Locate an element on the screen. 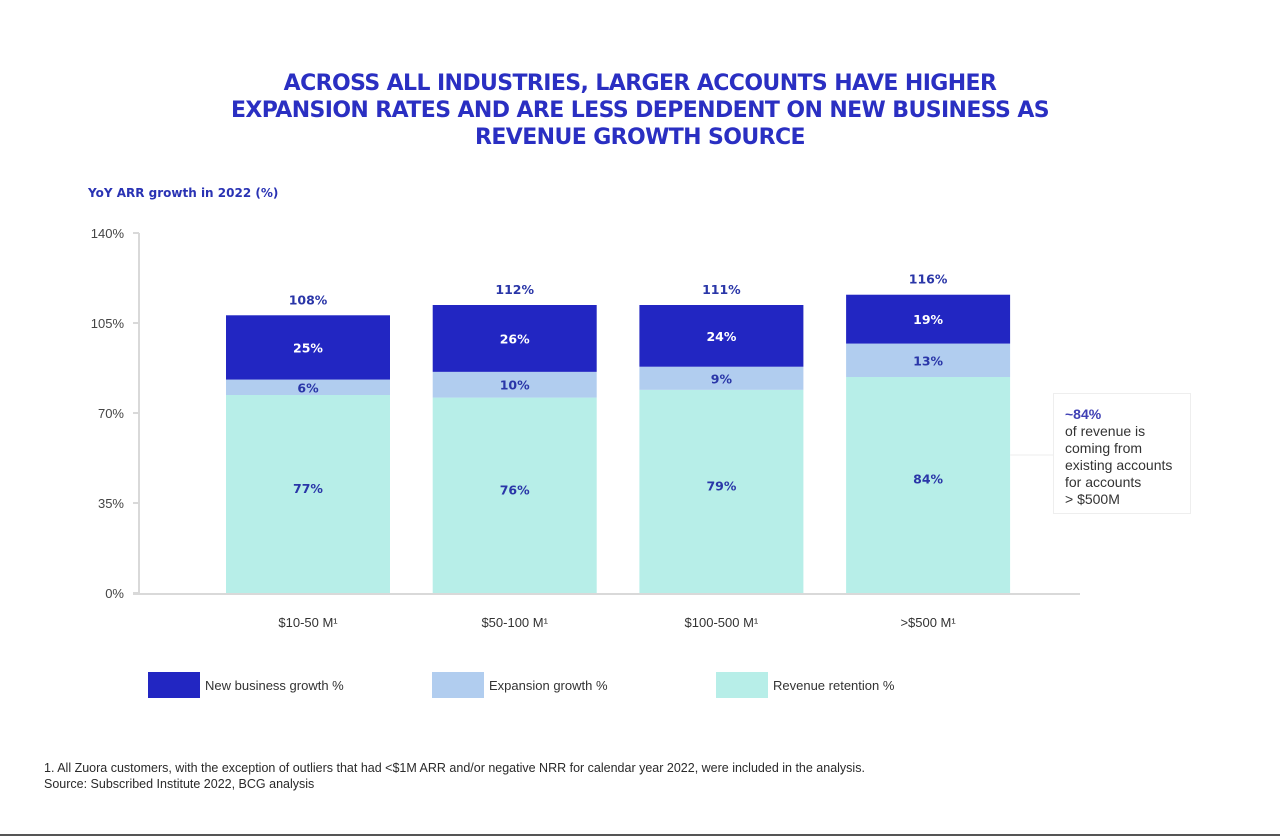 Image resolution: width=1280 pixels, height=836 pixels. x-tick-label: $50-100 M¹ is located at coordinates (514, 622).